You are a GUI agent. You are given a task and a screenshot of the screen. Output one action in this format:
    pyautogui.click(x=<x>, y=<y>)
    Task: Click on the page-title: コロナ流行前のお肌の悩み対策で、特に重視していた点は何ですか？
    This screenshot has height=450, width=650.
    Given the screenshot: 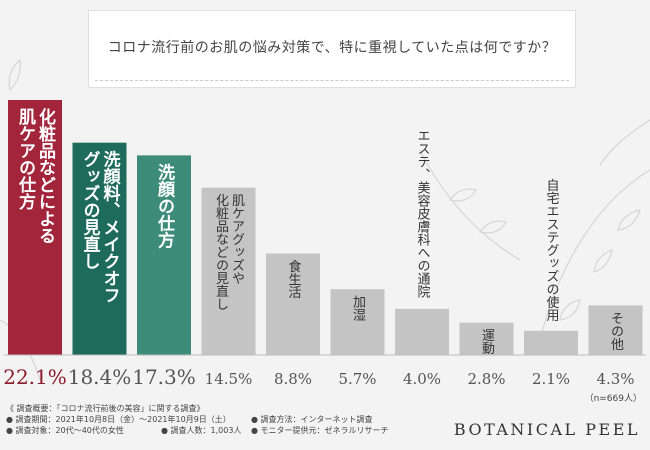 What is the action you would take?
    pyautogui.click(x=332, y=48)
    